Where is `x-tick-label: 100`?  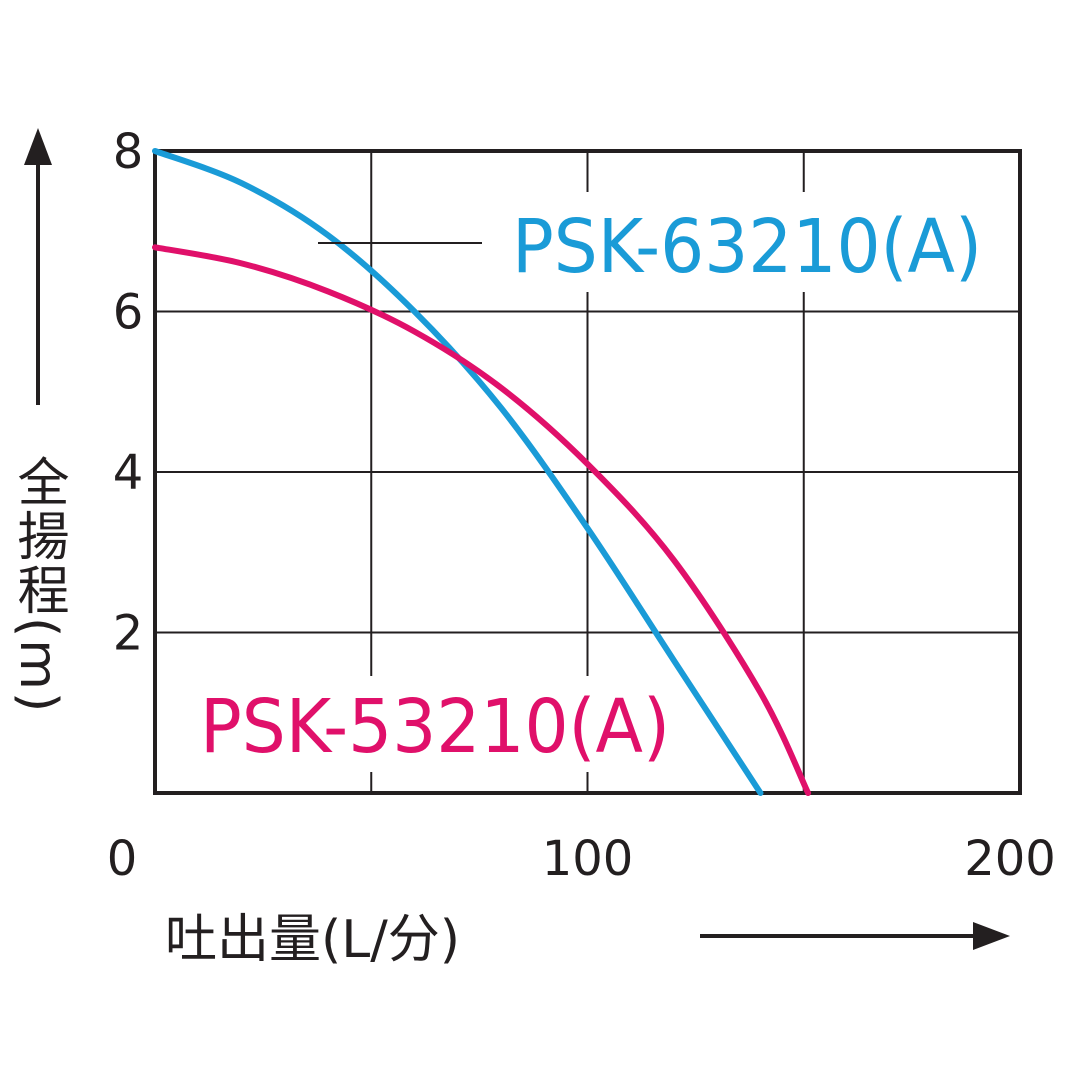 x-tick-label: 100 is located at coordinates (588, 859).